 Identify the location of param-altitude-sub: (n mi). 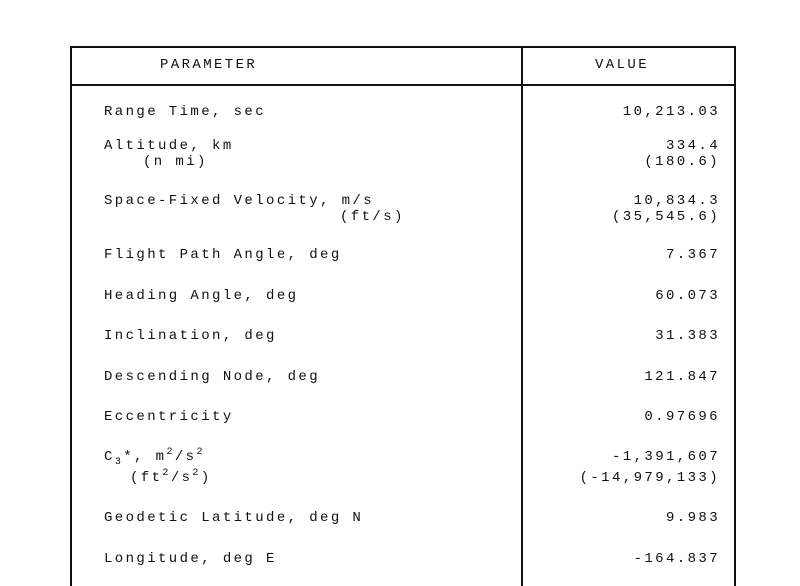
(175, 162).